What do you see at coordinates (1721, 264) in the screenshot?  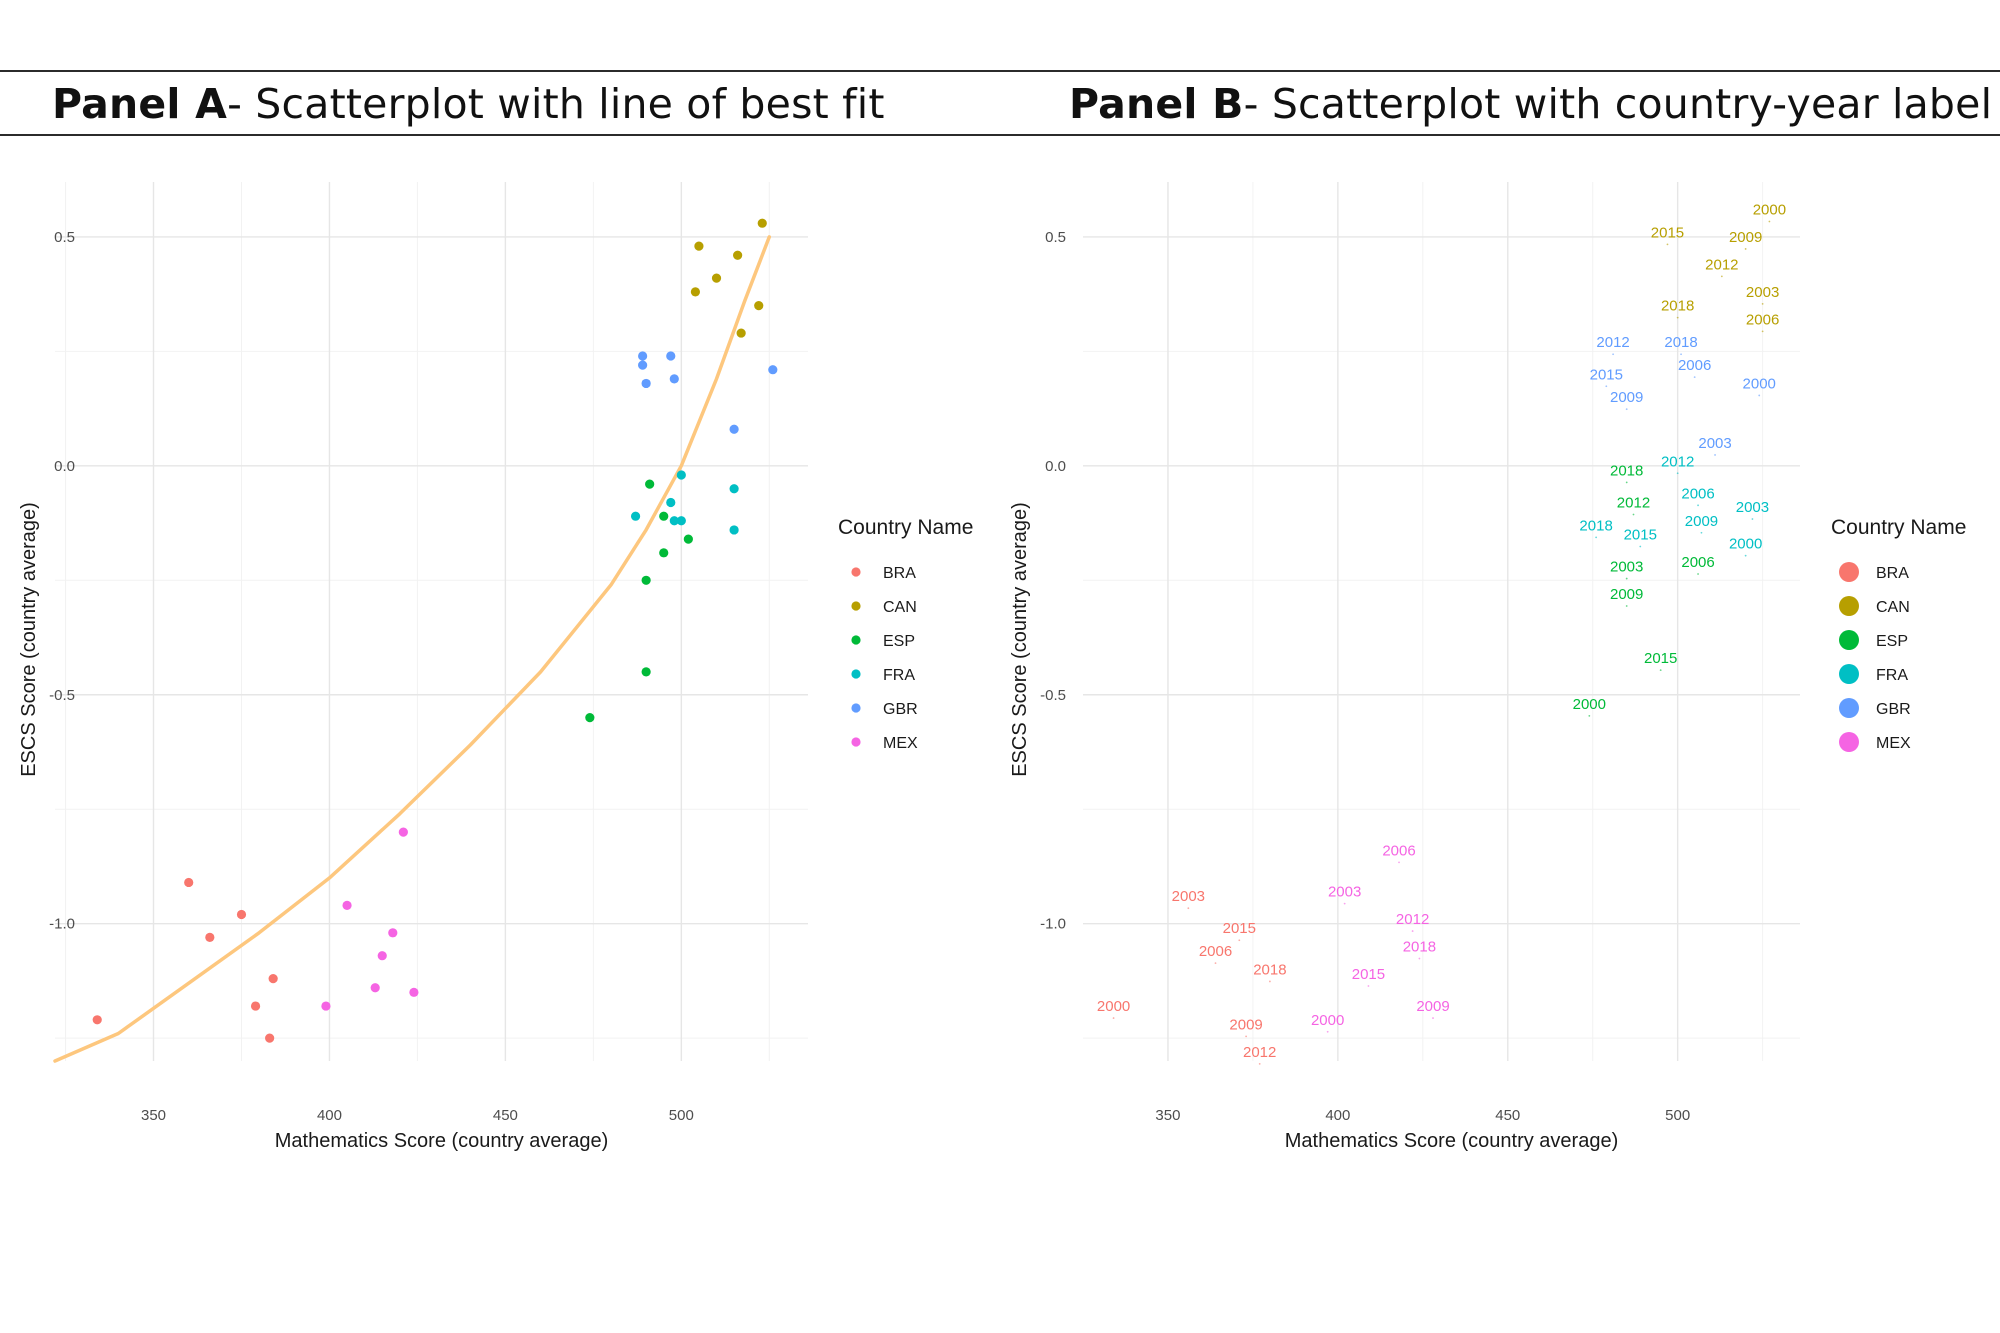 I see `panel-b-label-can: 2012` at bounding box center [1721, 264].